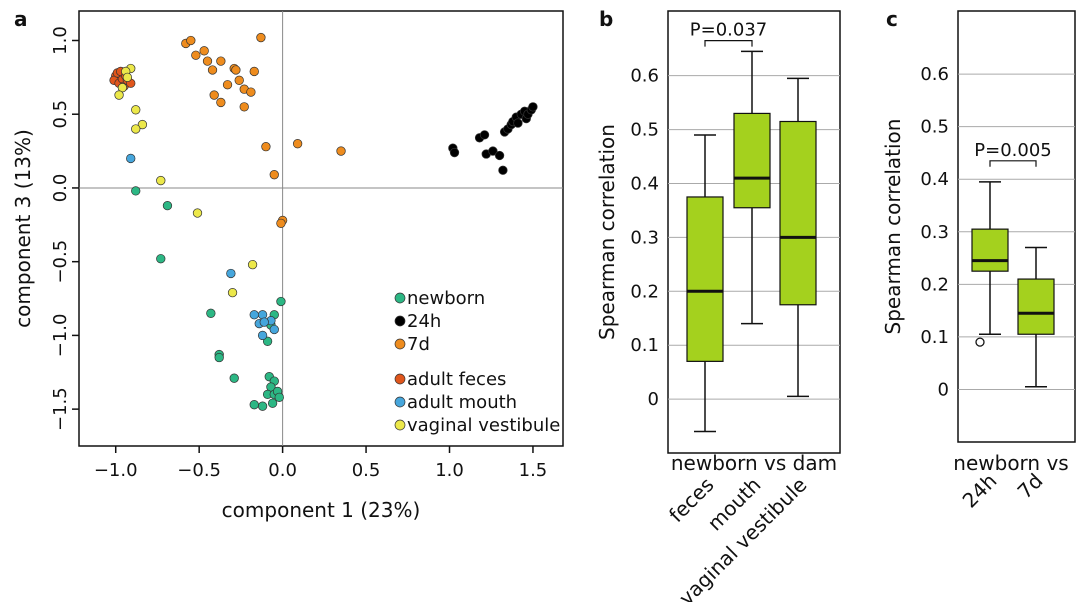 This screenshot has width=1083, height=602. I want to click on y-tick-label: 1.0, so click(60, 40).